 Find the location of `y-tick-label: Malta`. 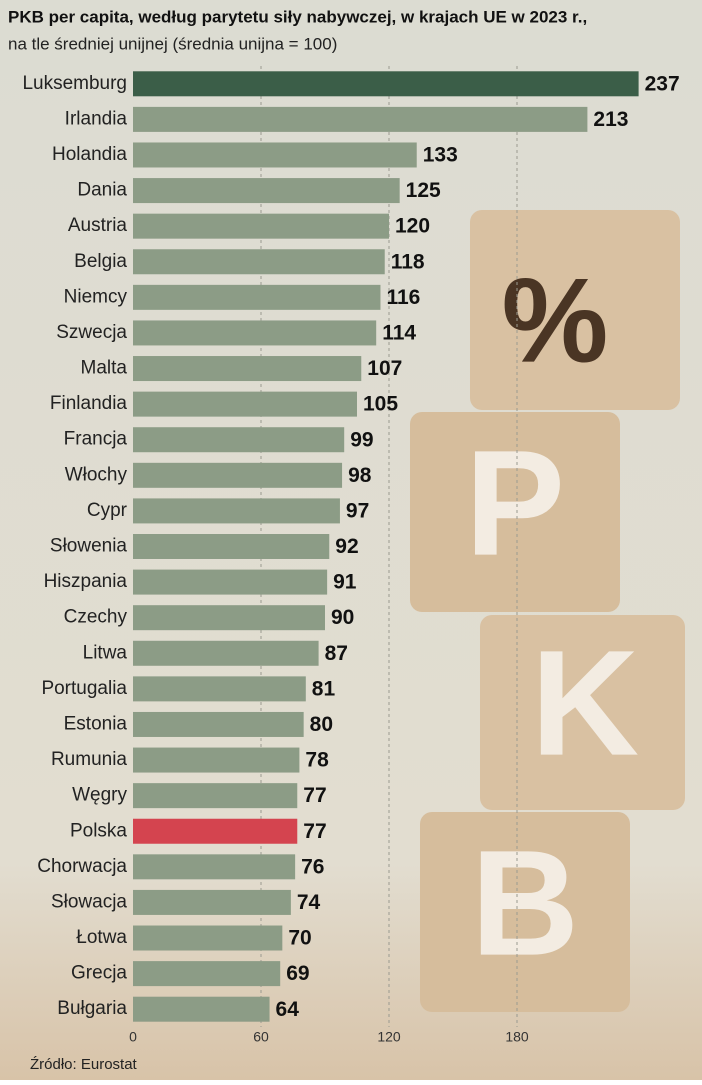

y-tick-label: Malta is located at coordinates (104, 368).